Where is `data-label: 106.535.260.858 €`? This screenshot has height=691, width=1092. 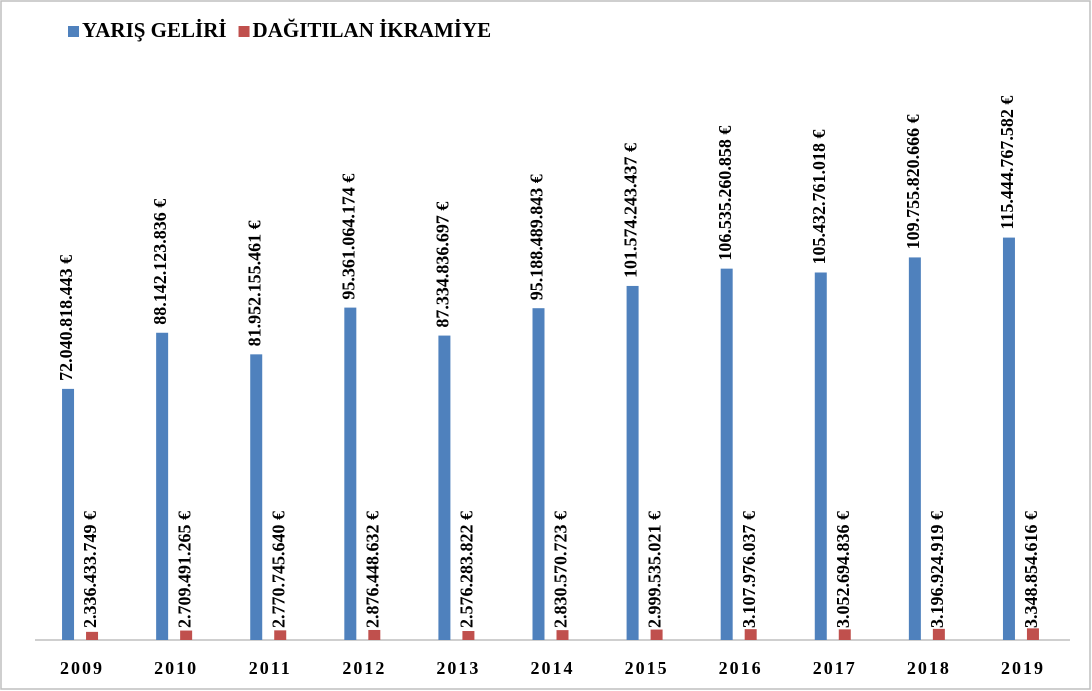
data-label: 106.535.260.858 € is located at coordinates (725, 193).